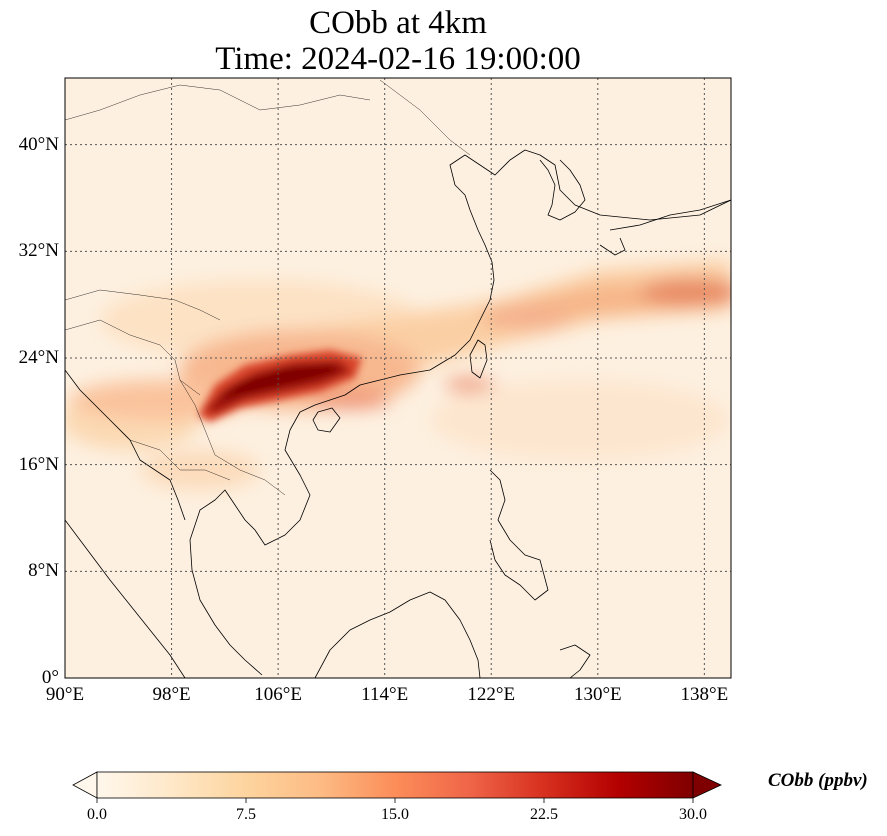 Image resolution: width=887 pixels, height=836 pixels. Describe the element at coordinates (575, 661) in the screenshot. I see `coastline-sulawesi` at that location.